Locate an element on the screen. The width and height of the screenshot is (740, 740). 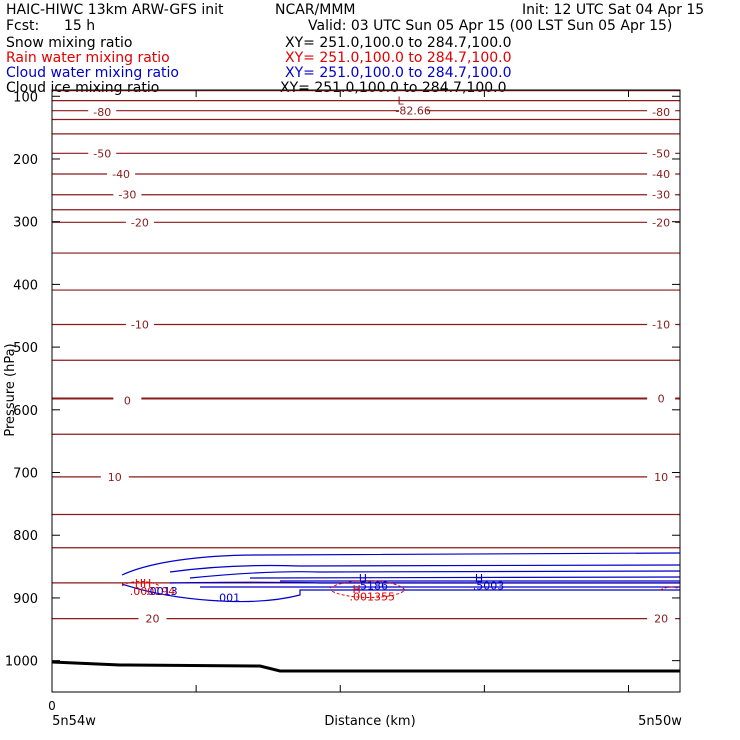
rain-water-contours is located at coordinates (401, 589).